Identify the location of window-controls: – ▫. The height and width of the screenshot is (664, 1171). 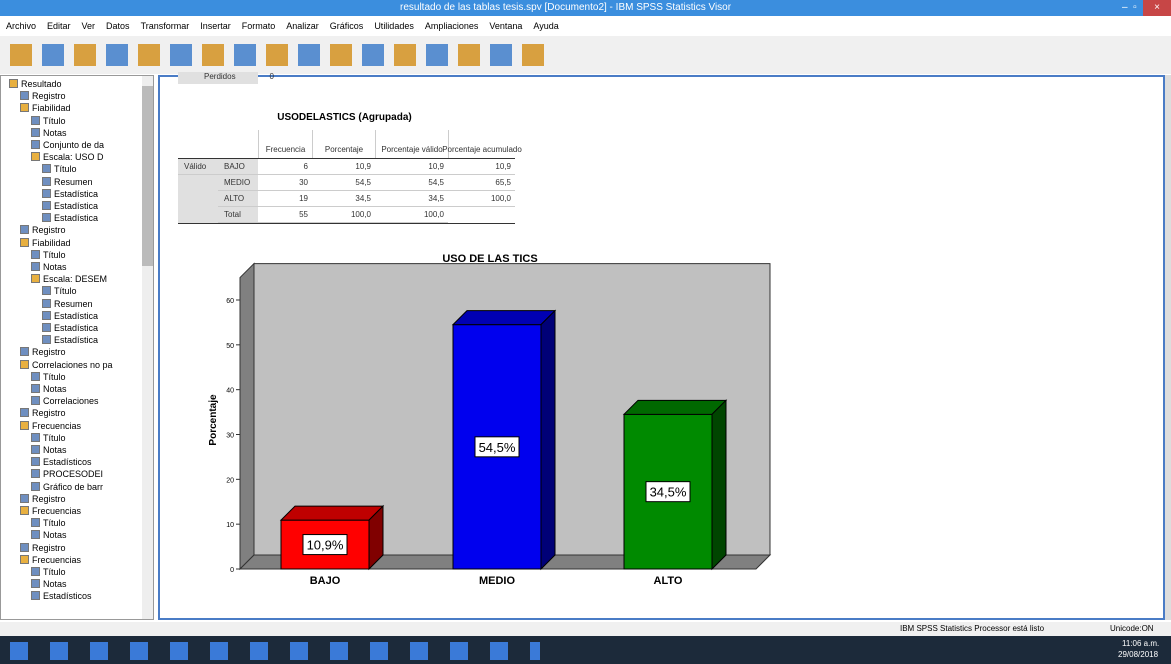
(1129, 7).